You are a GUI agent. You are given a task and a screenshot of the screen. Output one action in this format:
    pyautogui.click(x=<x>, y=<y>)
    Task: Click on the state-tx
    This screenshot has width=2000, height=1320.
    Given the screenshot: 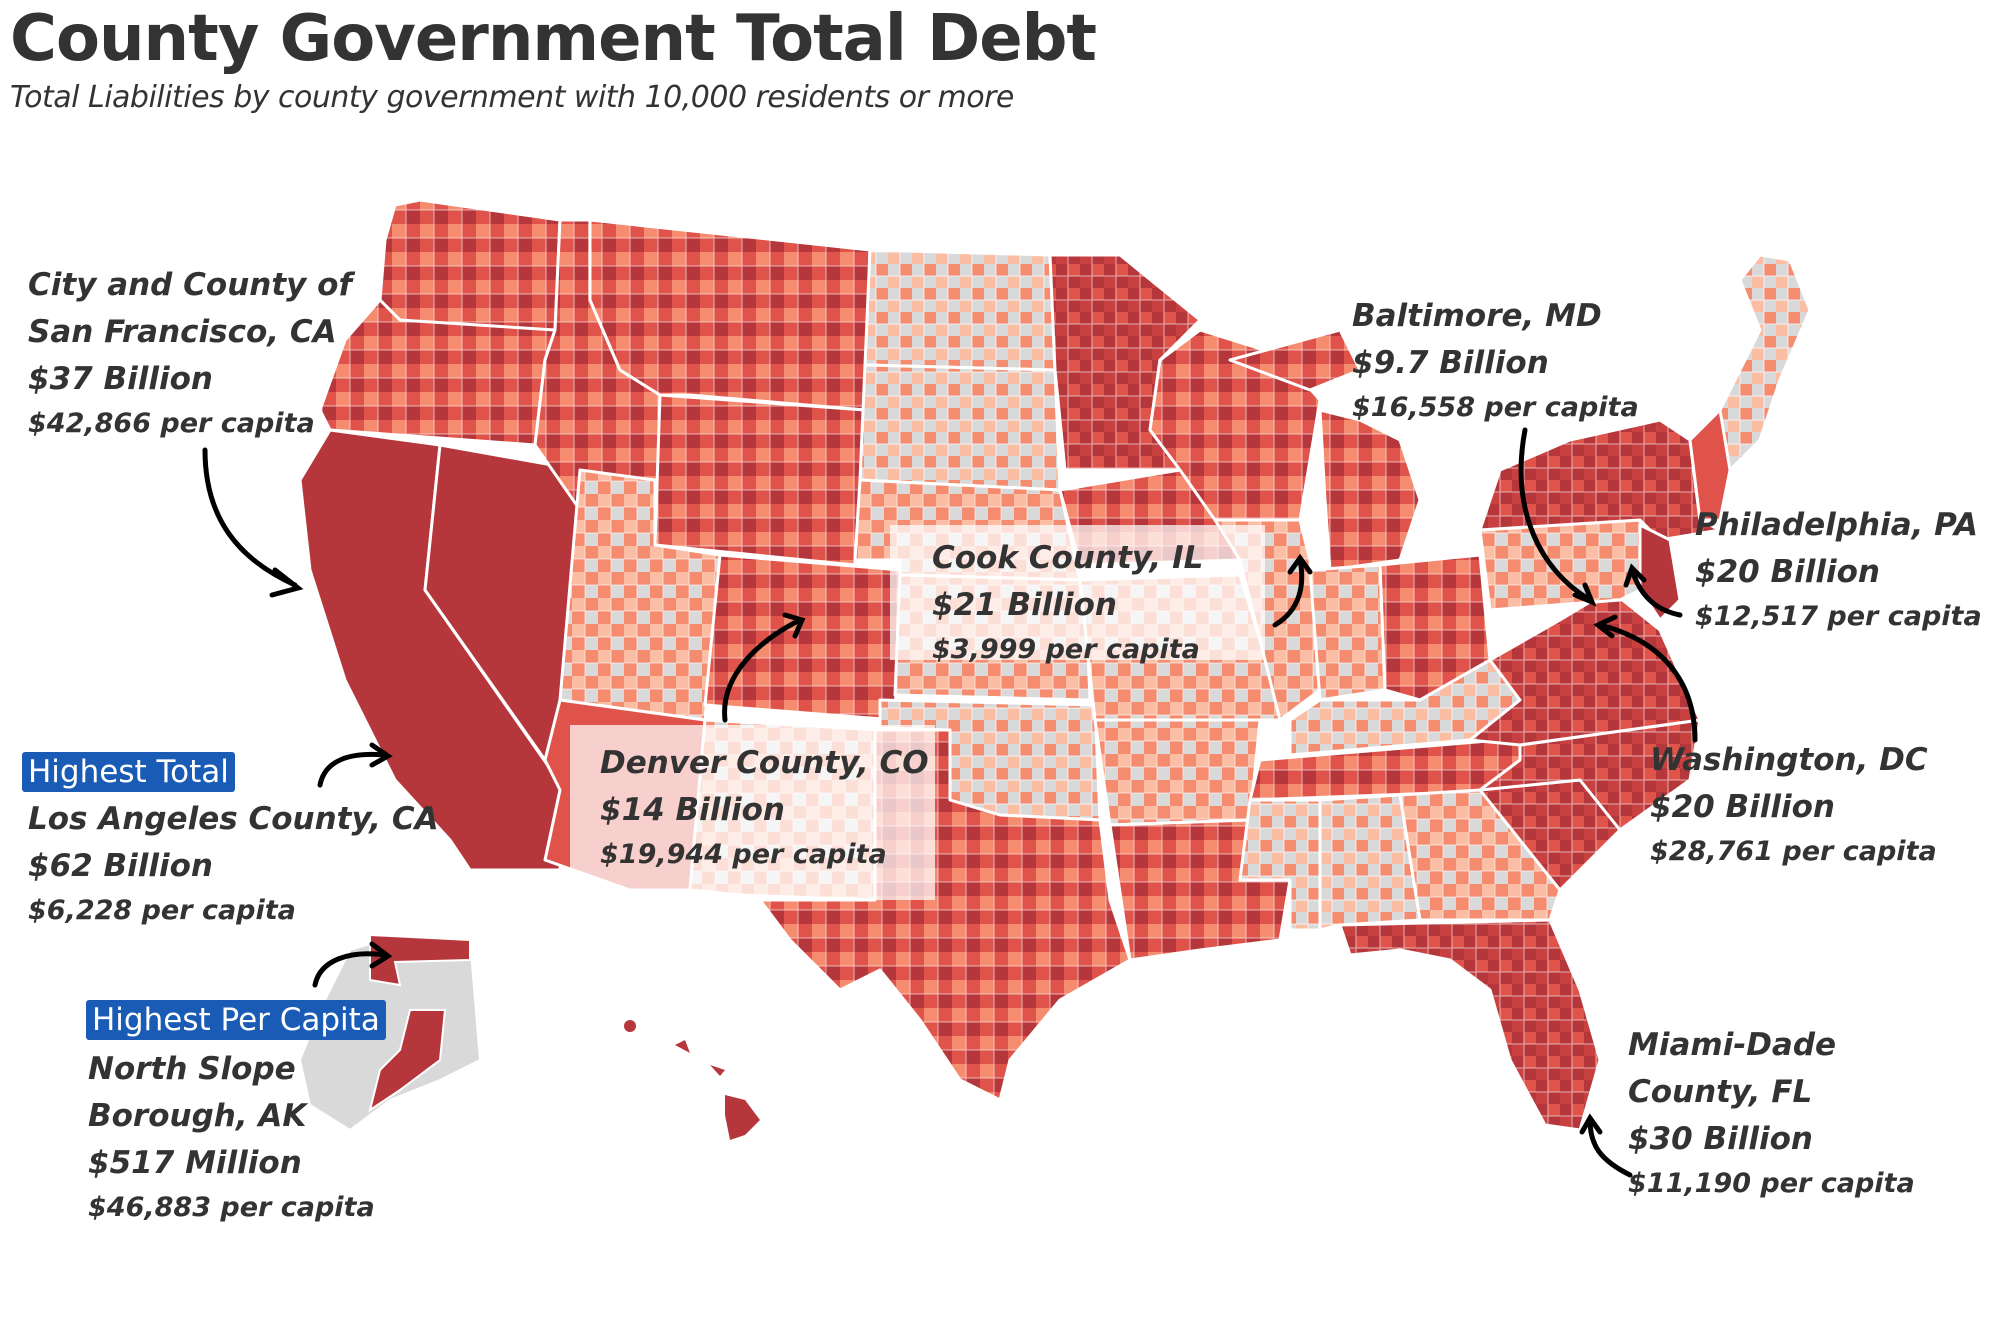 What is the action you would take?
    pyautogui.click(x=945, y=915)
    